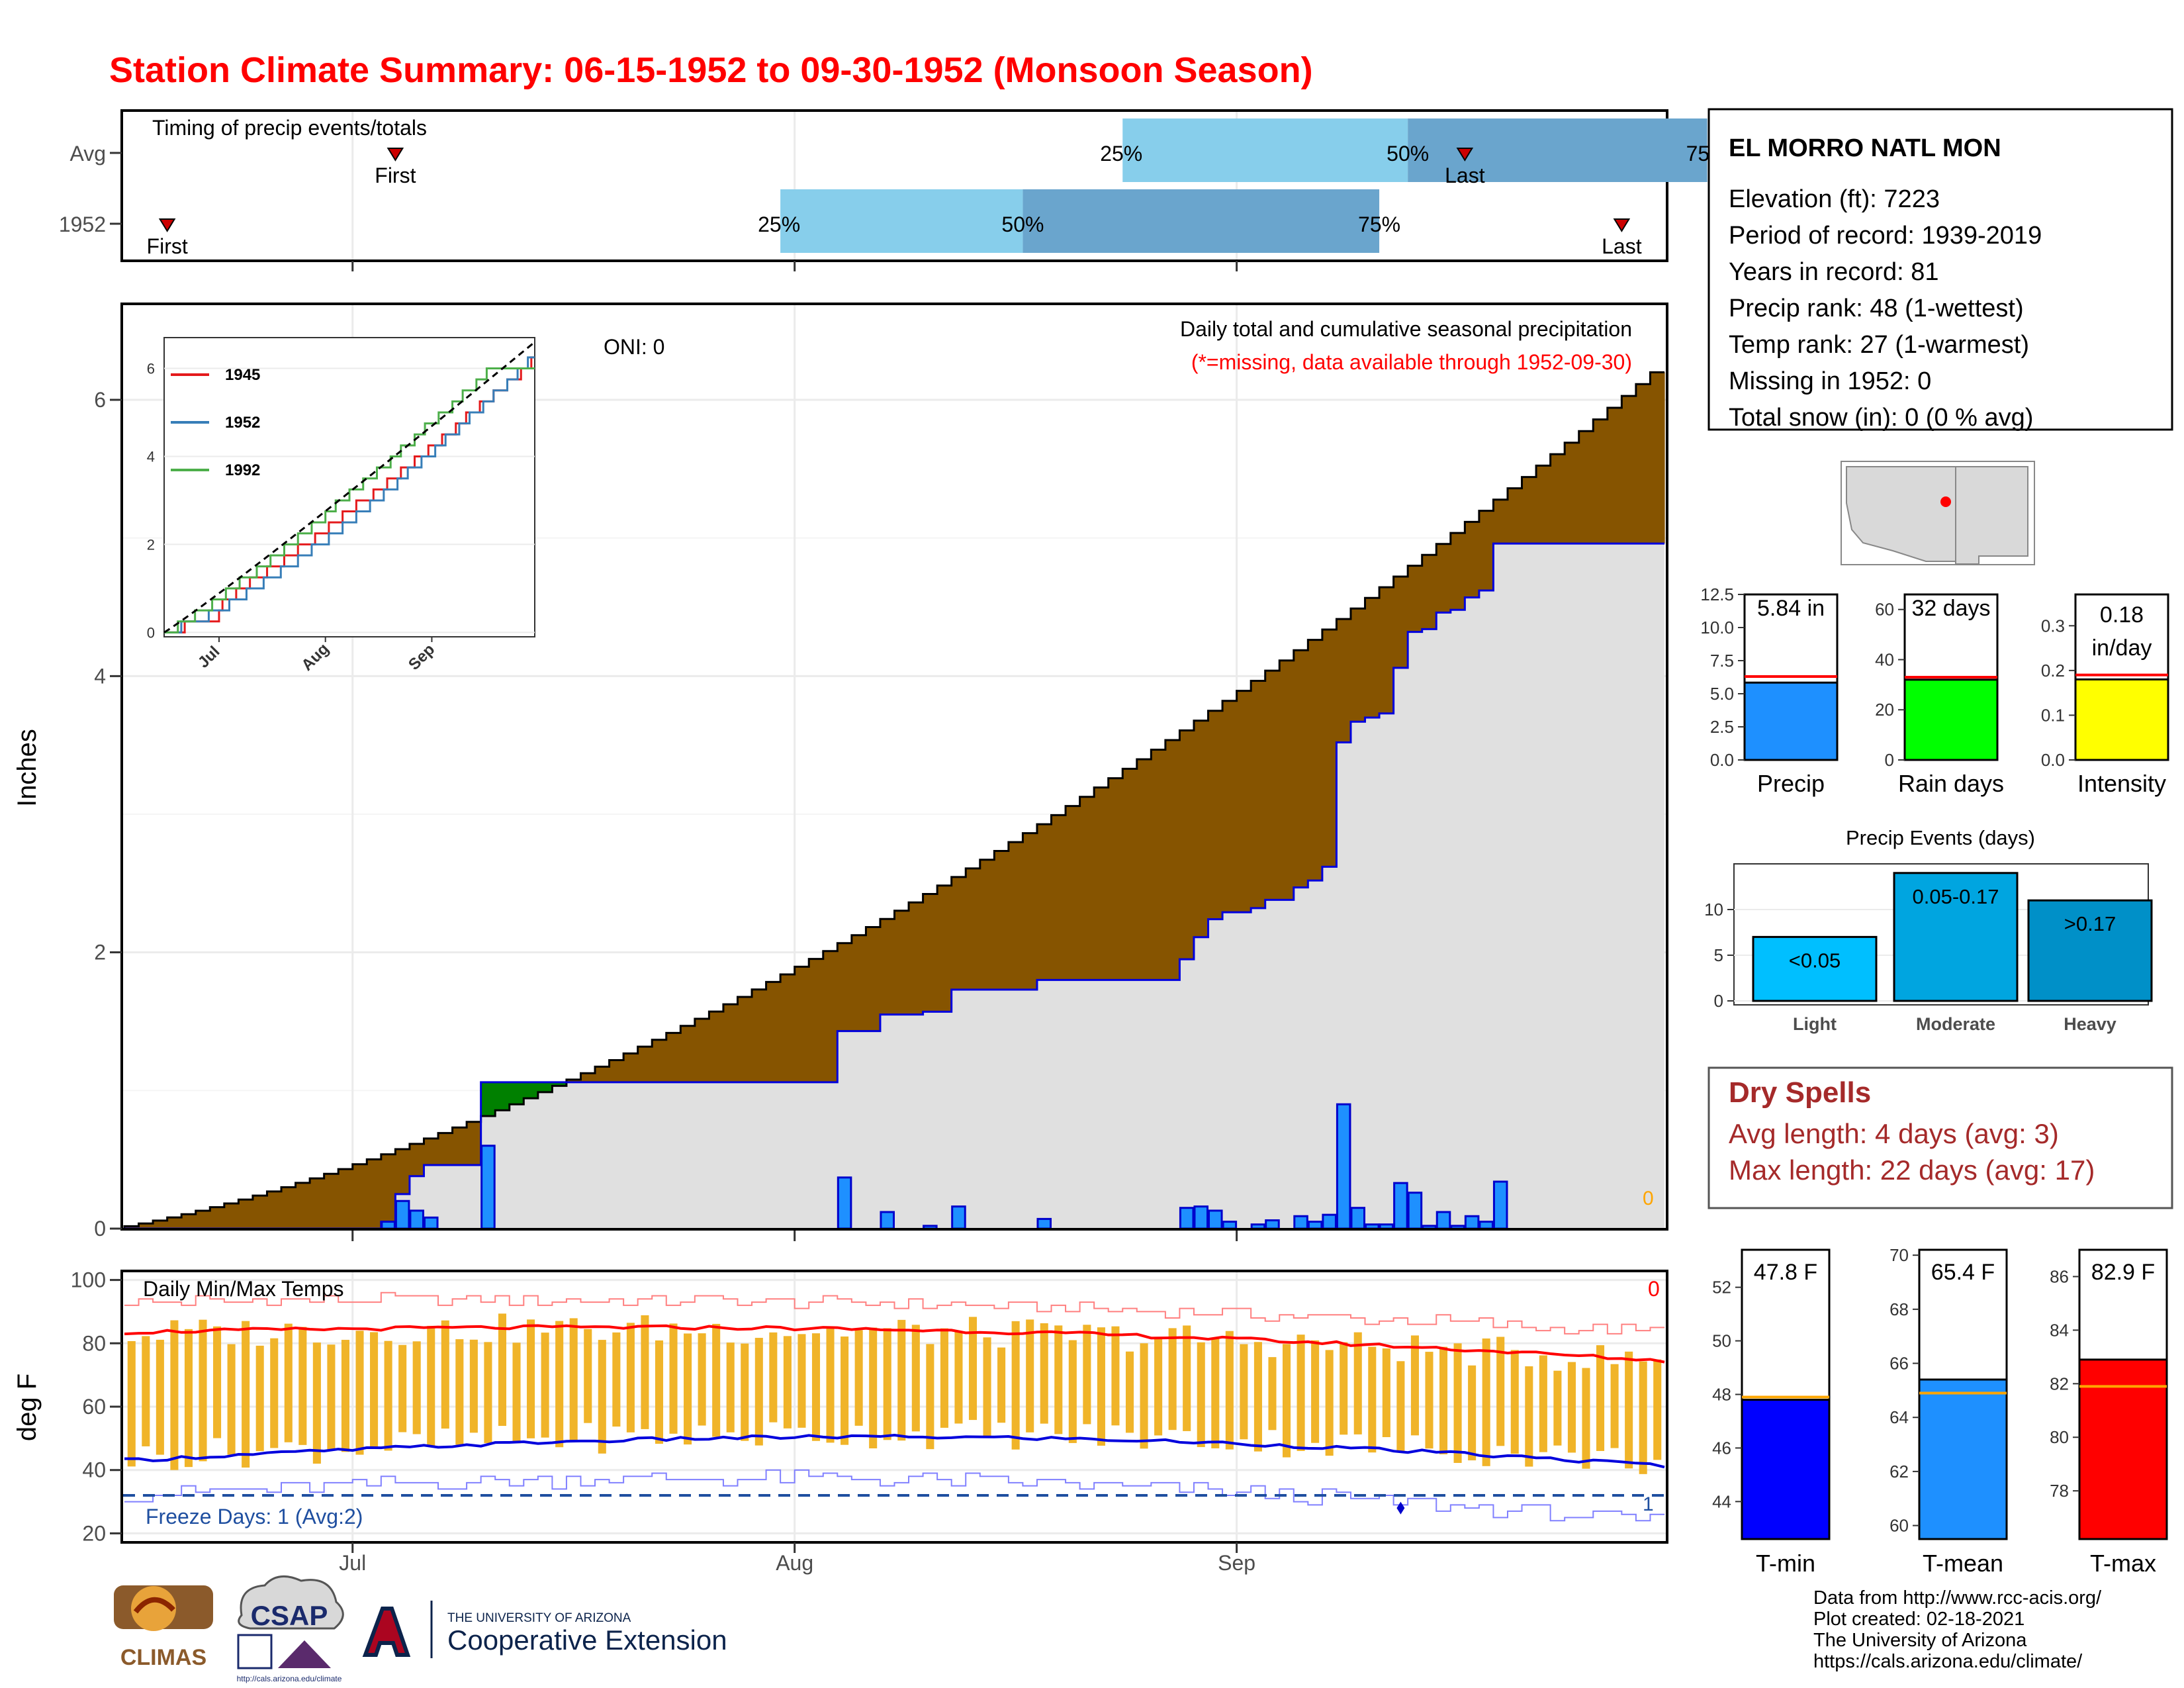 This screenshot has height=1688, width=2184. I want to click on oni-label: ONI: 0, so click(634, 347).